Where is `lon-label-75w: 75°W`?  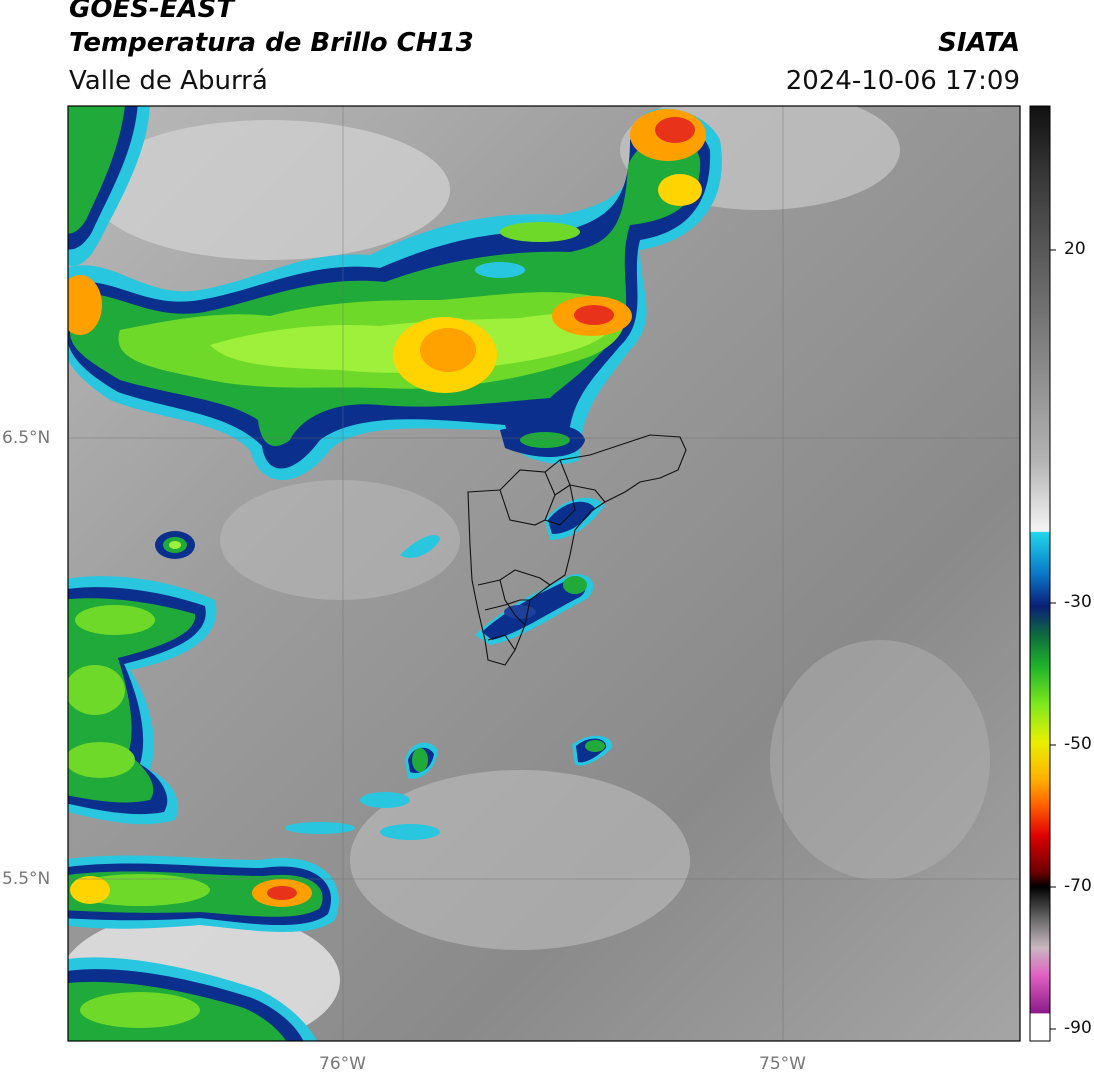 lon-label-75w: 75°W is located at coordinates (782, 1064).